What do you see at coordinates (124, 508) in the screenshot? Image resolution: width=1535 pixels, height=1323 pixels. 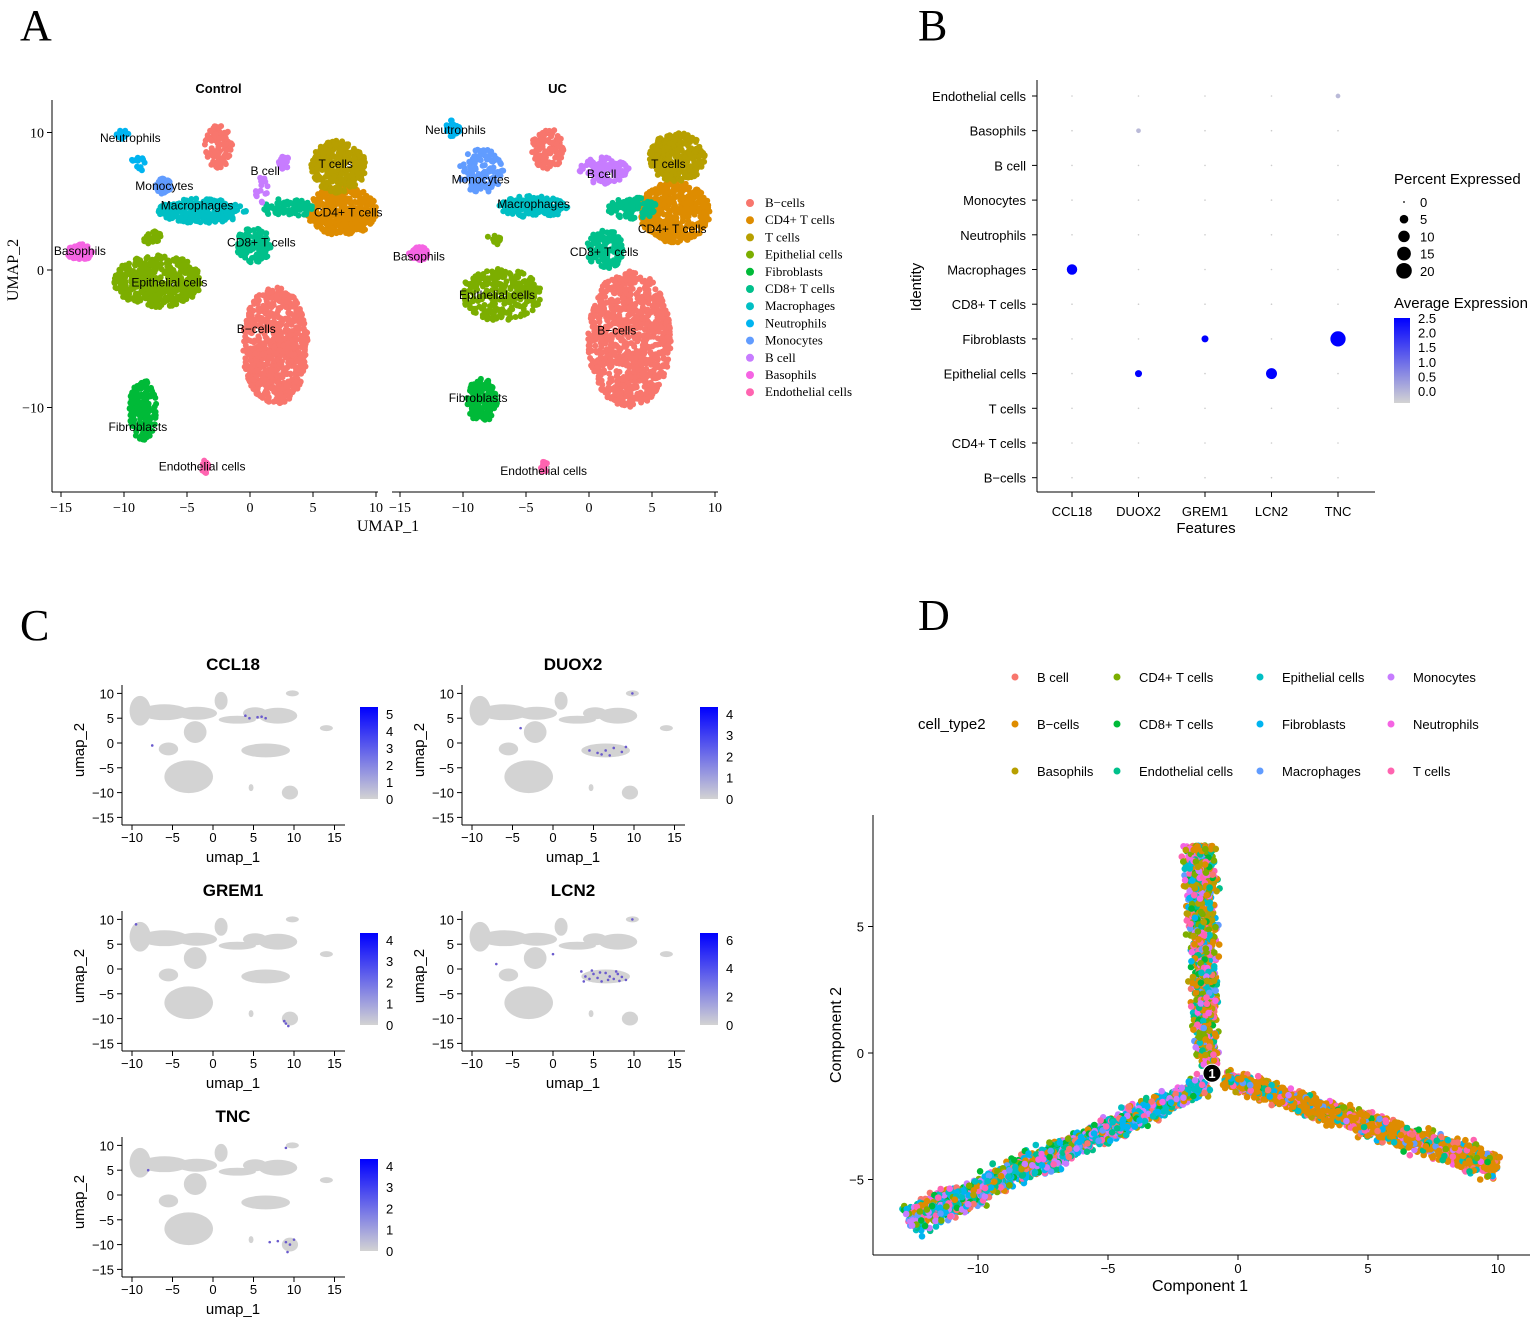 I see `x-tick-label: −10` at bounding box center [124, 508].